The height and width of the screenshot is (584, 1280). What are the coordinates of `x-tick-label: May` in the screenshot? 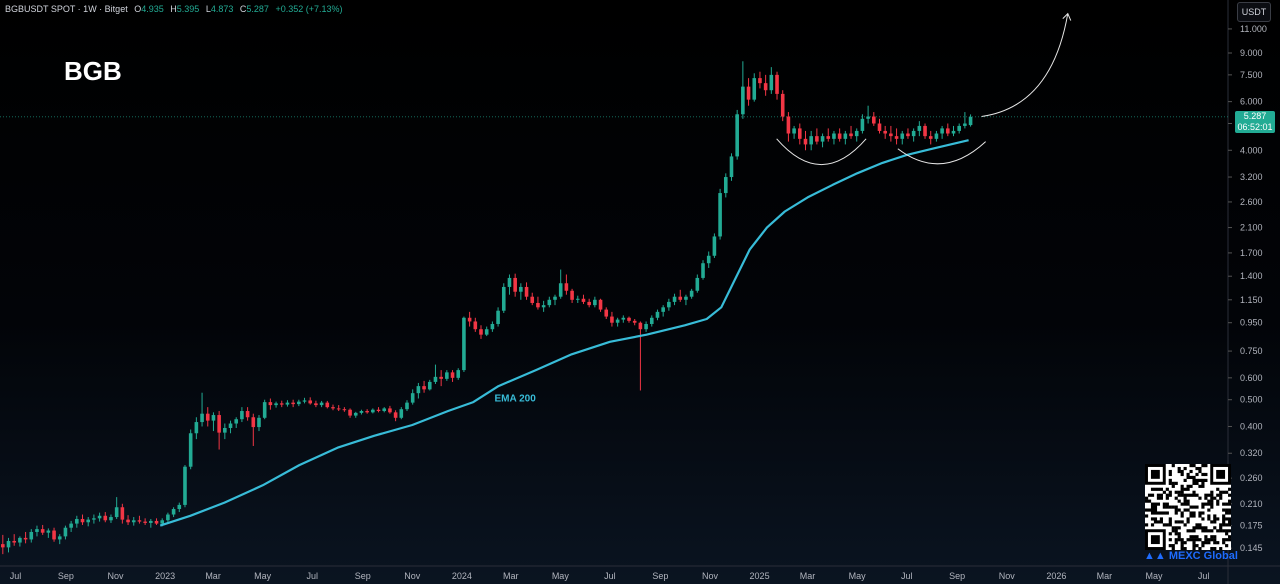 It's located at (561, 576).